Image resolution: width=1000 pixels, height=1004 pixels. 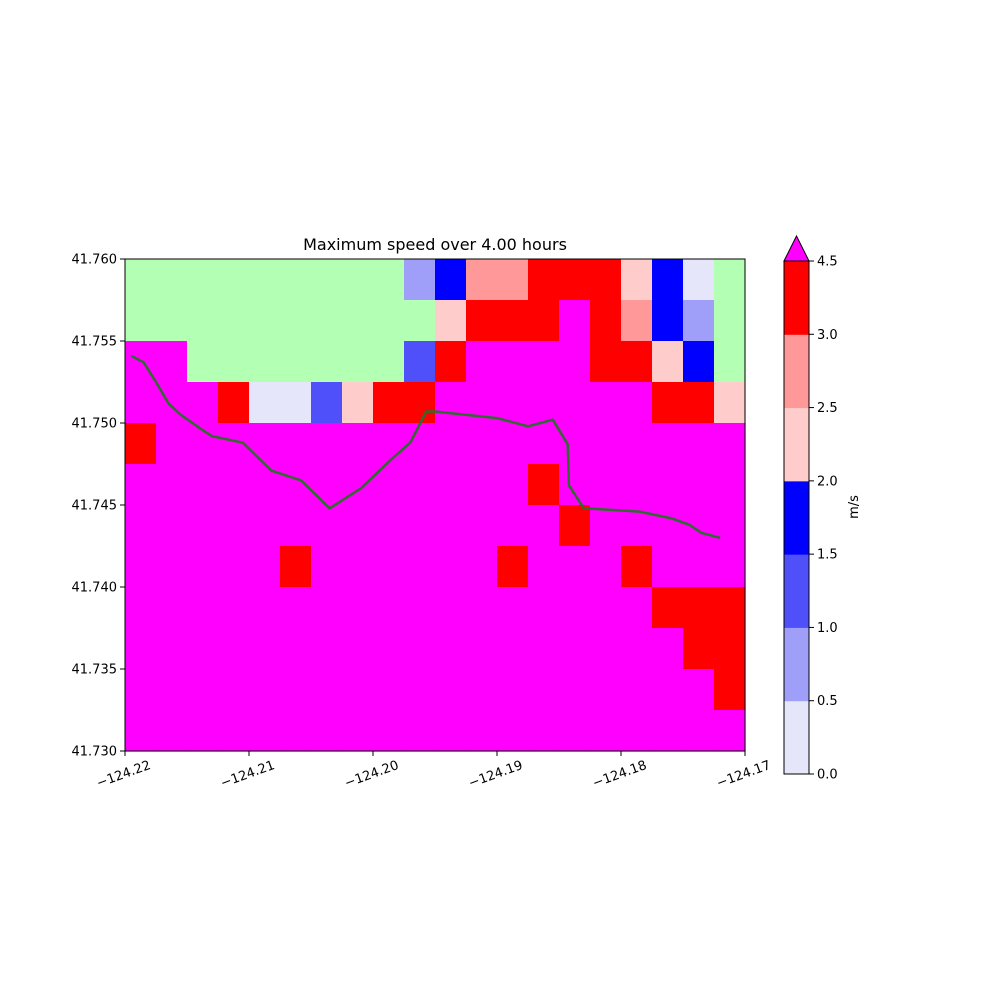 I want to click on x-tick-label: −124.19, so click(x=496, y=774).